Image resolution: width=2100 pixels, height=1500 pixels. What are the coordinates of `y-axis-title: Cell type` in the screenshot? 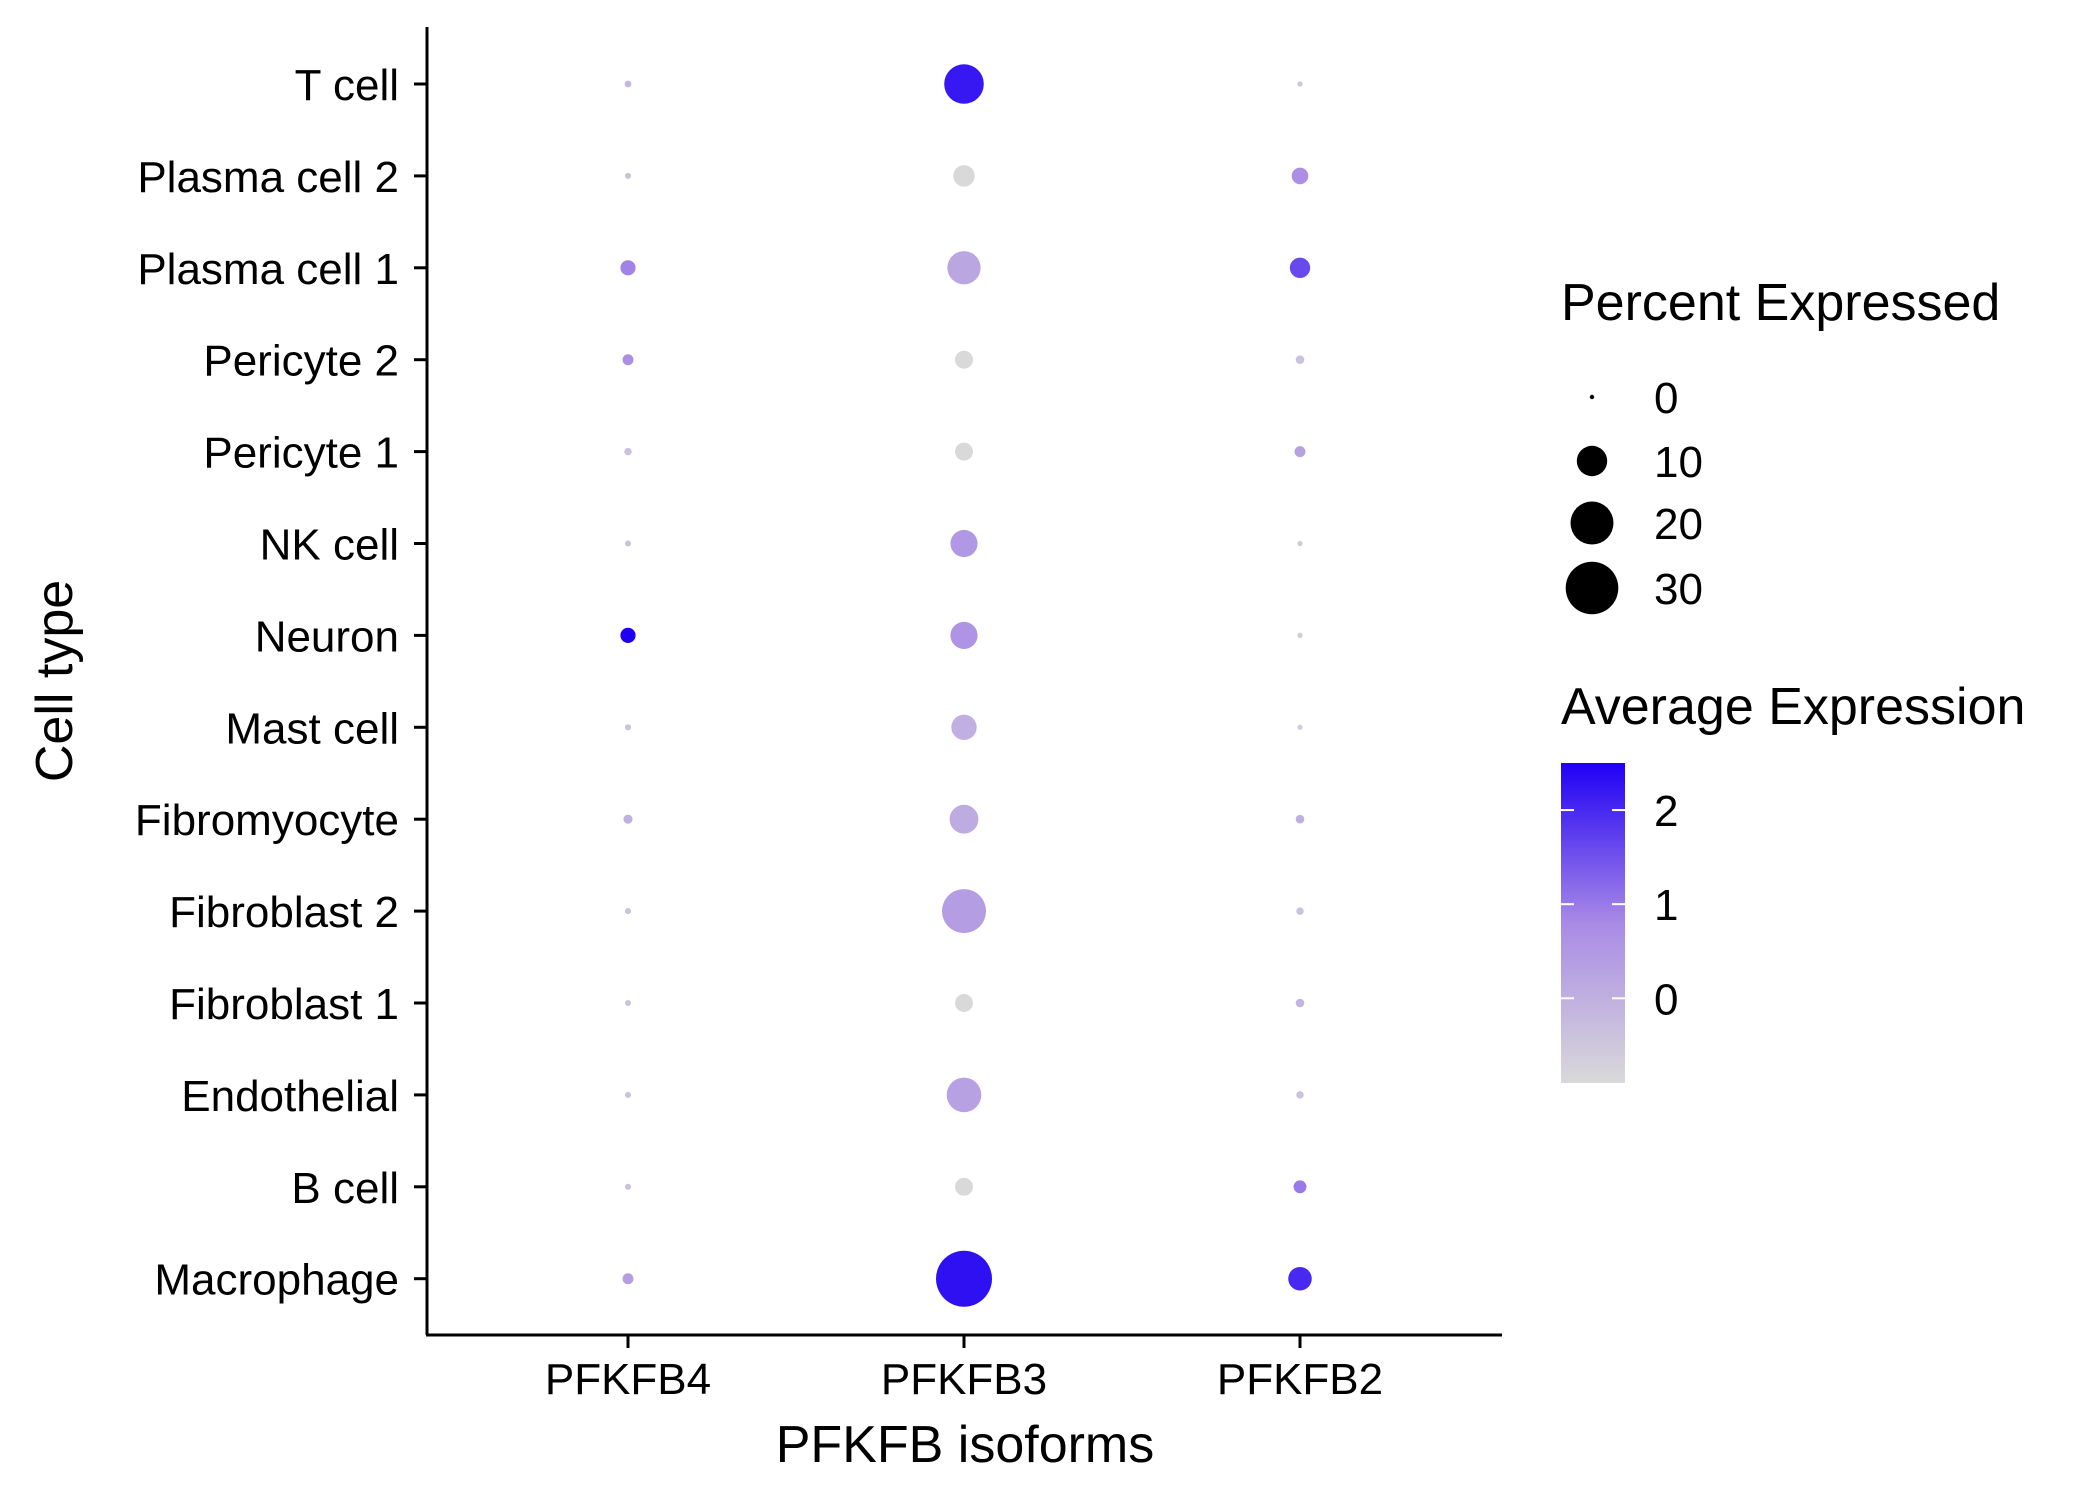 It's located at (55, 681).